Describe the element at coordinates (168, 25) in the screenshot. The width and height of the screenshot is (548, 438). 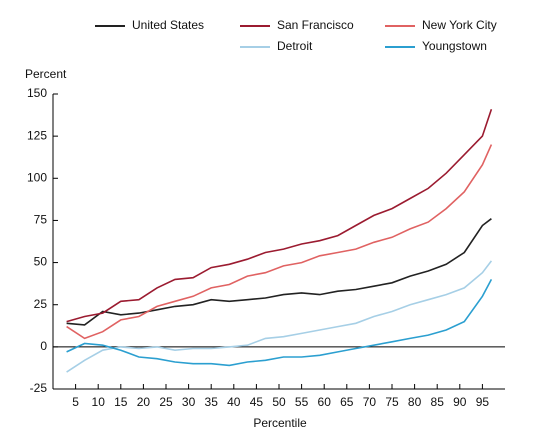
I see `legend-label: United States` at that location.